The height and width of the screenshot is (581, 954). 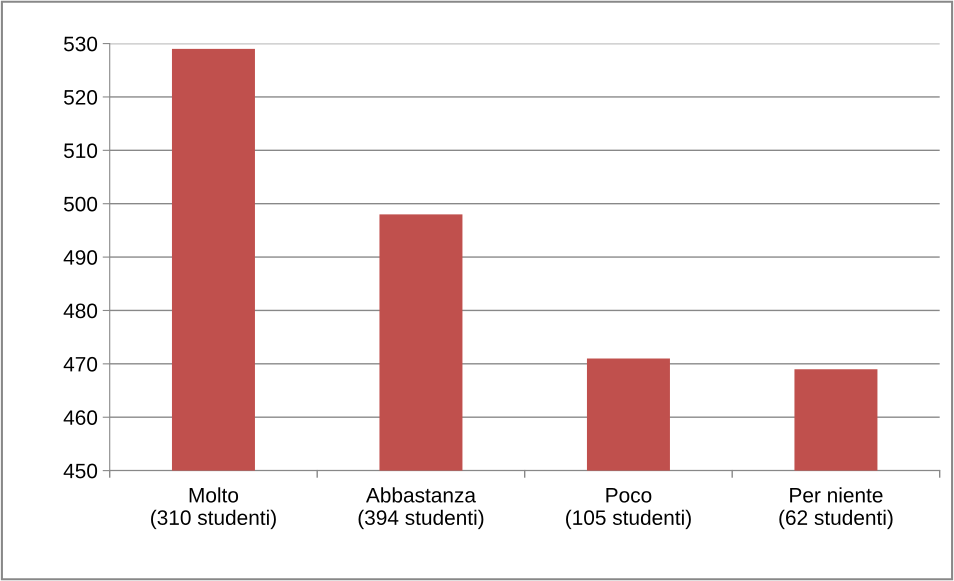 I want to click on x-tick-label: Abbastanza (394 studenti), so click(x=421, y=508).